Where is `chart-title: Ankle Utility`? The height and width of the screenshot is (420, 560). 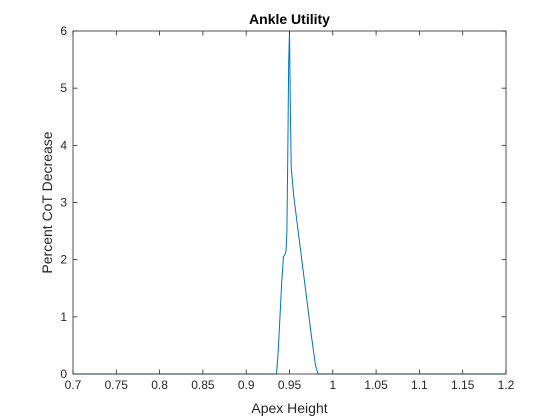
chart-title: Ankle Utility is located at coordinates (289, 19).